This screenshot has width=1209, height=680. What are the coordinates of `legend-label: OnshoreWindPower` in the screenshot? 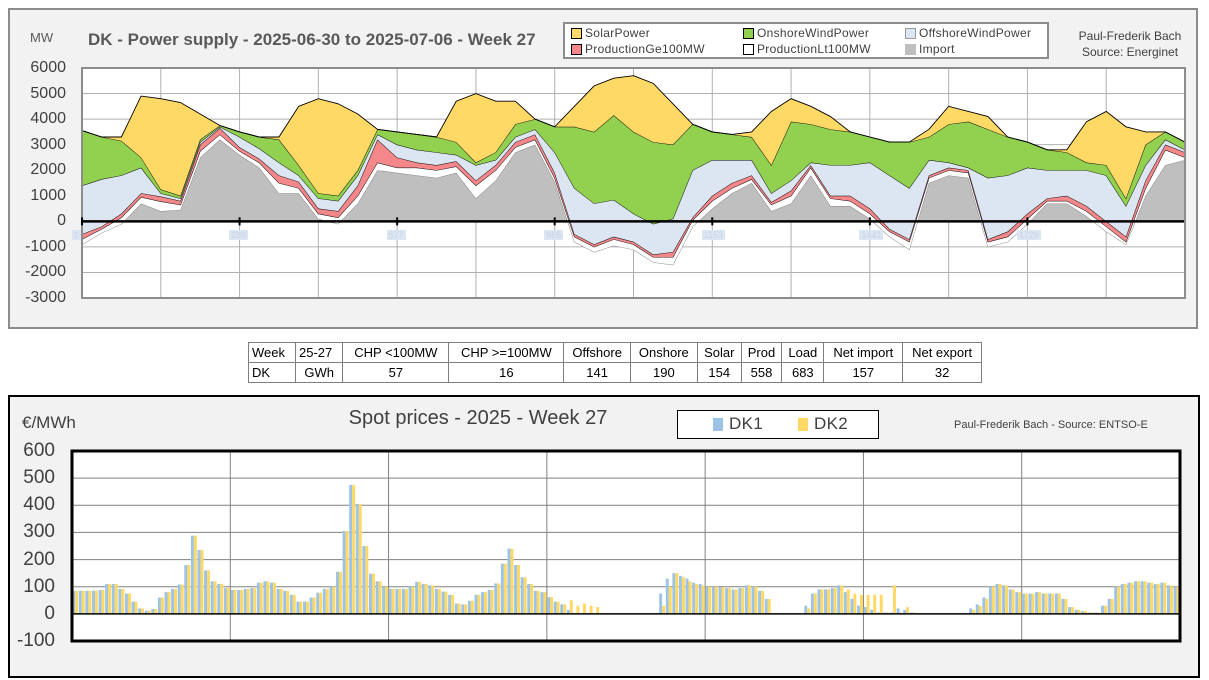 It's located at (813, 33).